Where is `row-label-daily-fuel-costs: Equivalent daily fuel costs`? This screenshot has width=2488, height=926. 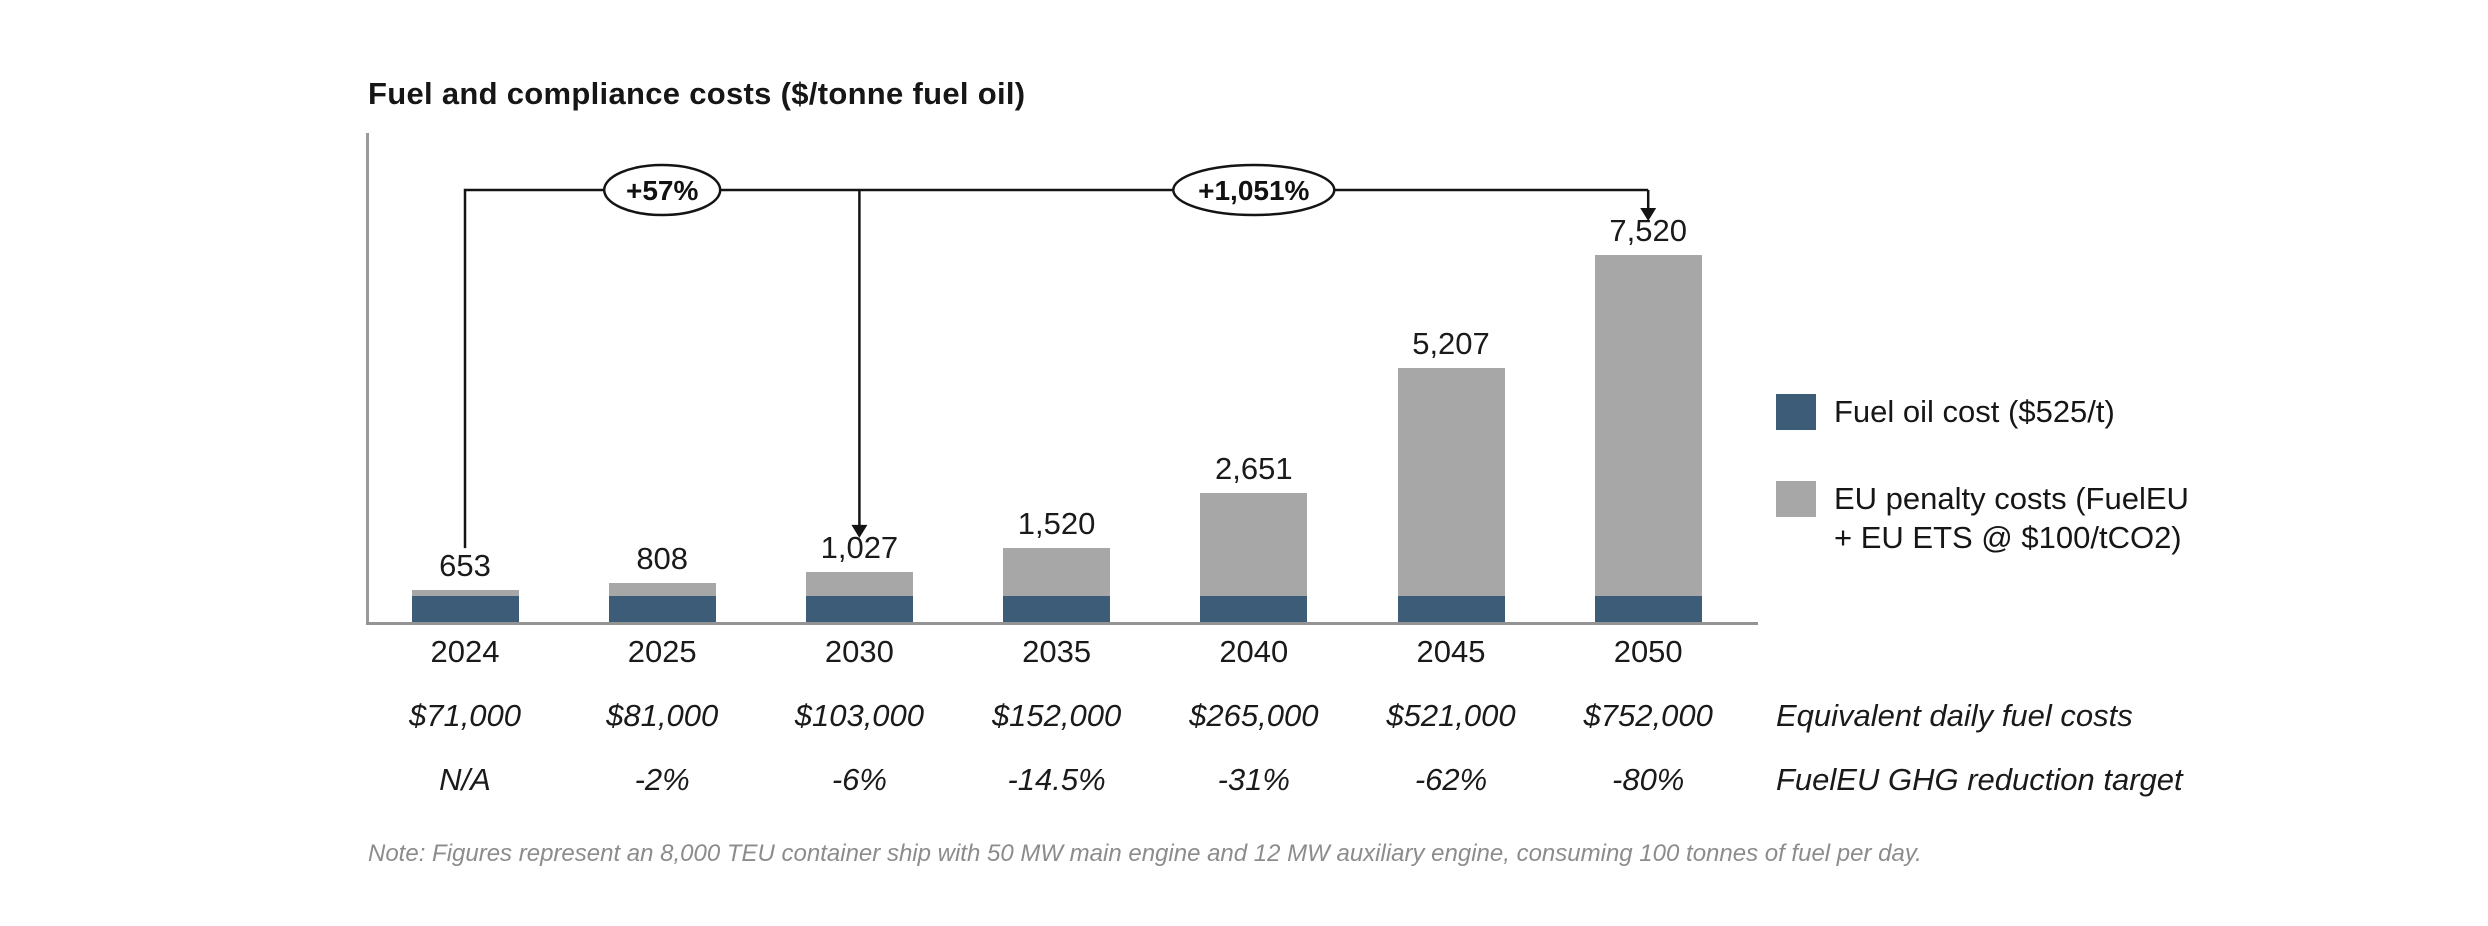
row-label-daily-fuel-costs: Equivalent daily fuel costs is located at coordinates (1954, 715).